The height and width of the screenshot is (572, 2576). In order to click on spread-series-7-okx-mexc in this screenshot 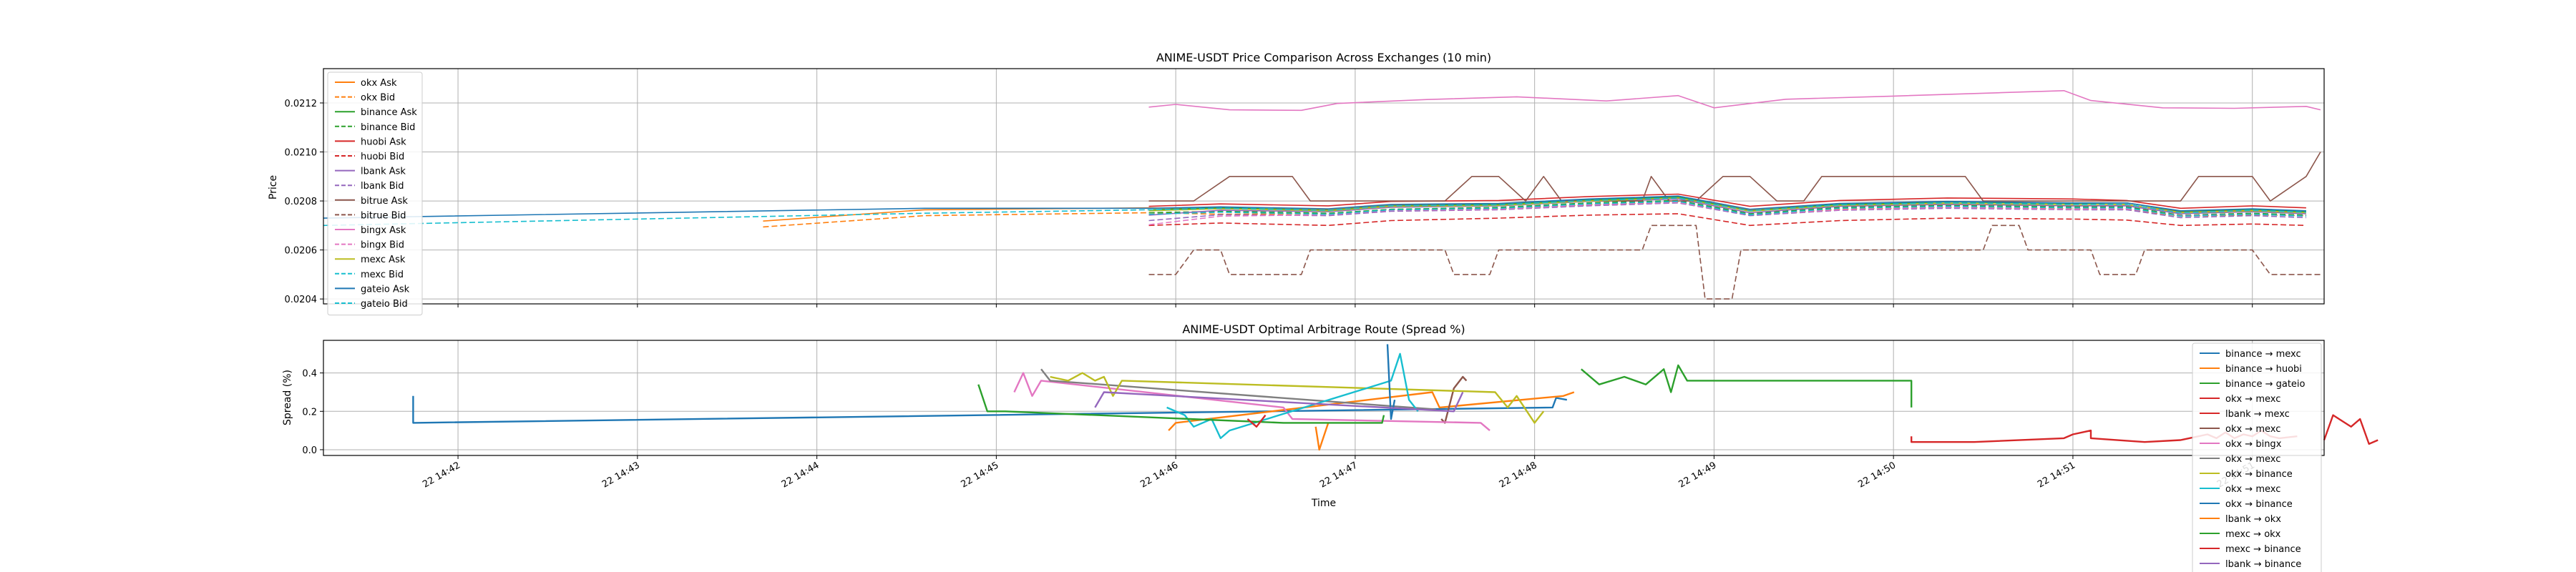, I will do `click(1238, 389)`.